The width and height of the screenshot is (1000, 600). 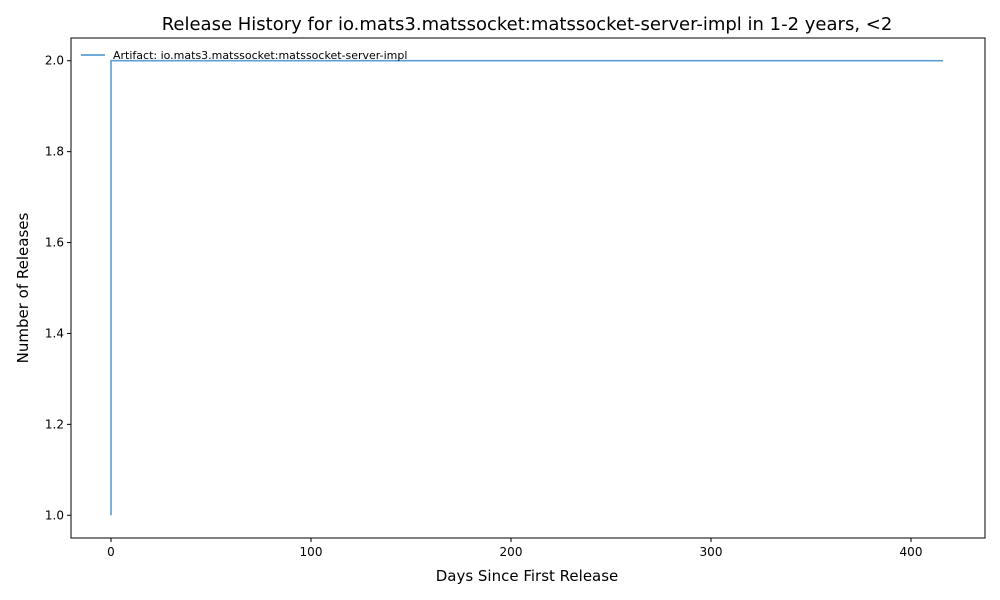 What do you see at coordinates (23, 287) in the screenshot?
I see `y-axis-title: Number of Releases` at bounding box center [23, 287].